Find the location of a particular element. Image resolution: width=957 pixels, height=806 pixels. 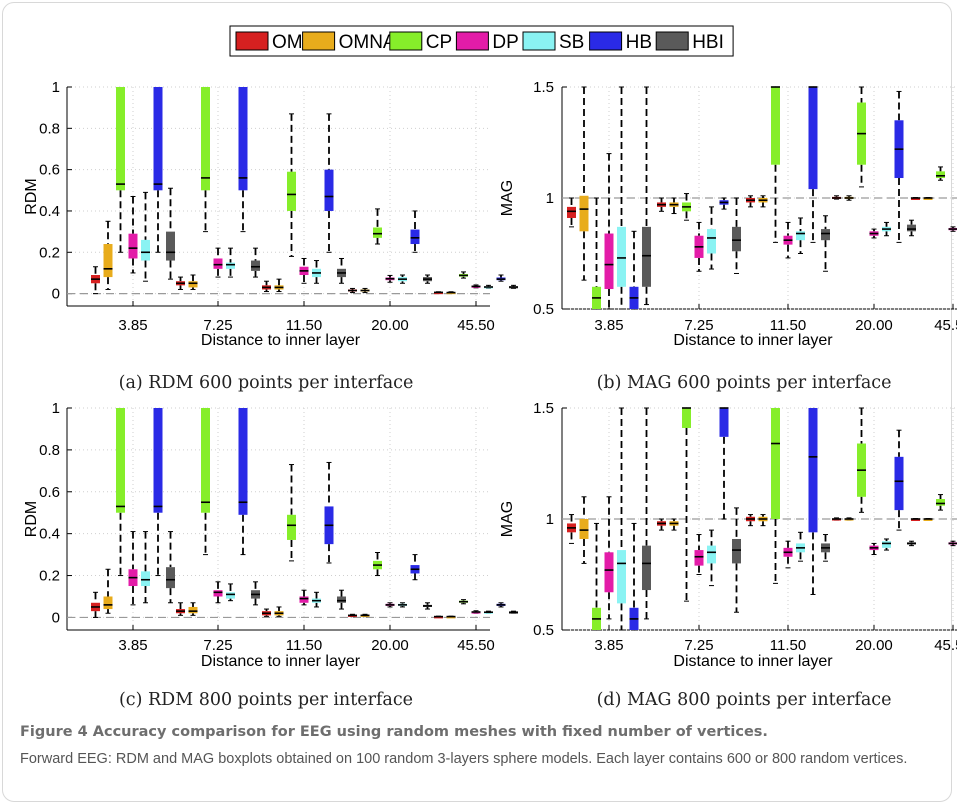

panel-subcaption: (c) RDM 800 points per interface is located at coordinates (266, 700).